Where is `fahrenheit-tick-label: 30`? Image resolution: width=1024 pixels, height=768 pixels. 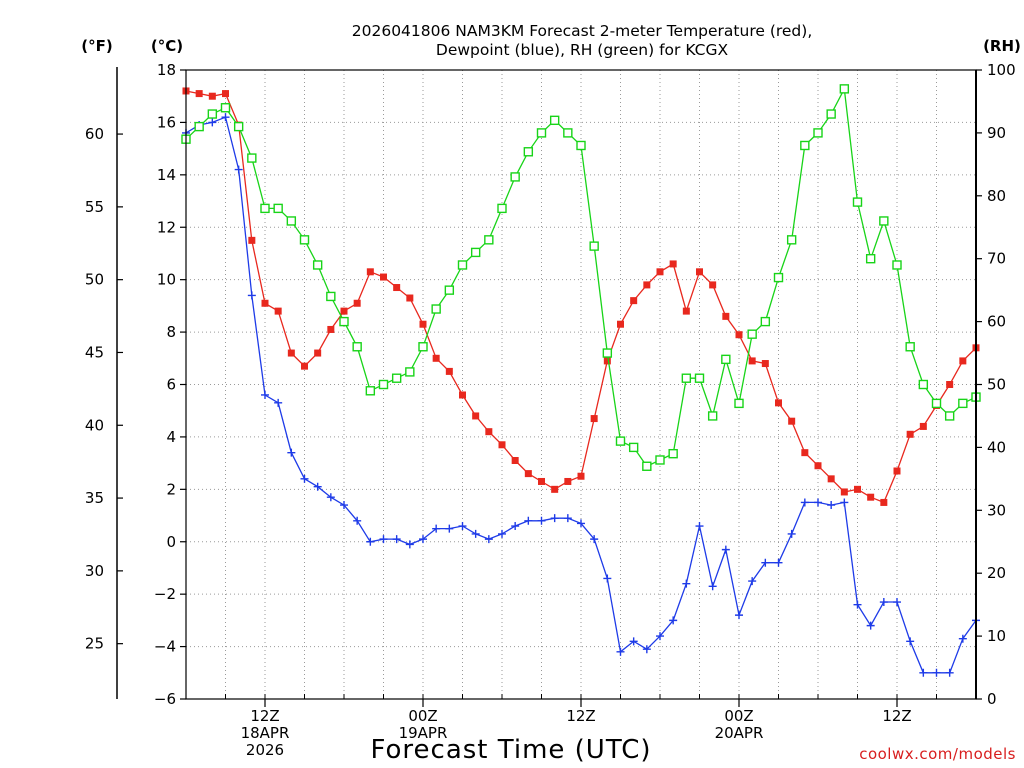 fahrenheit-tick-label: 30 is located at coordinates (94, 571).